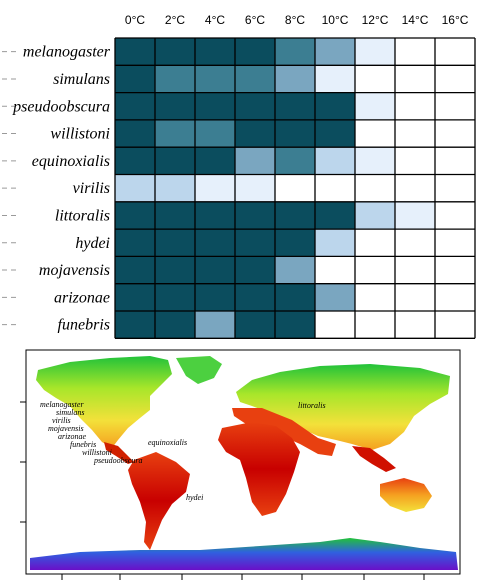 The image size is (490, 586). I want to click on row-label: funebris, so click(84, 325).